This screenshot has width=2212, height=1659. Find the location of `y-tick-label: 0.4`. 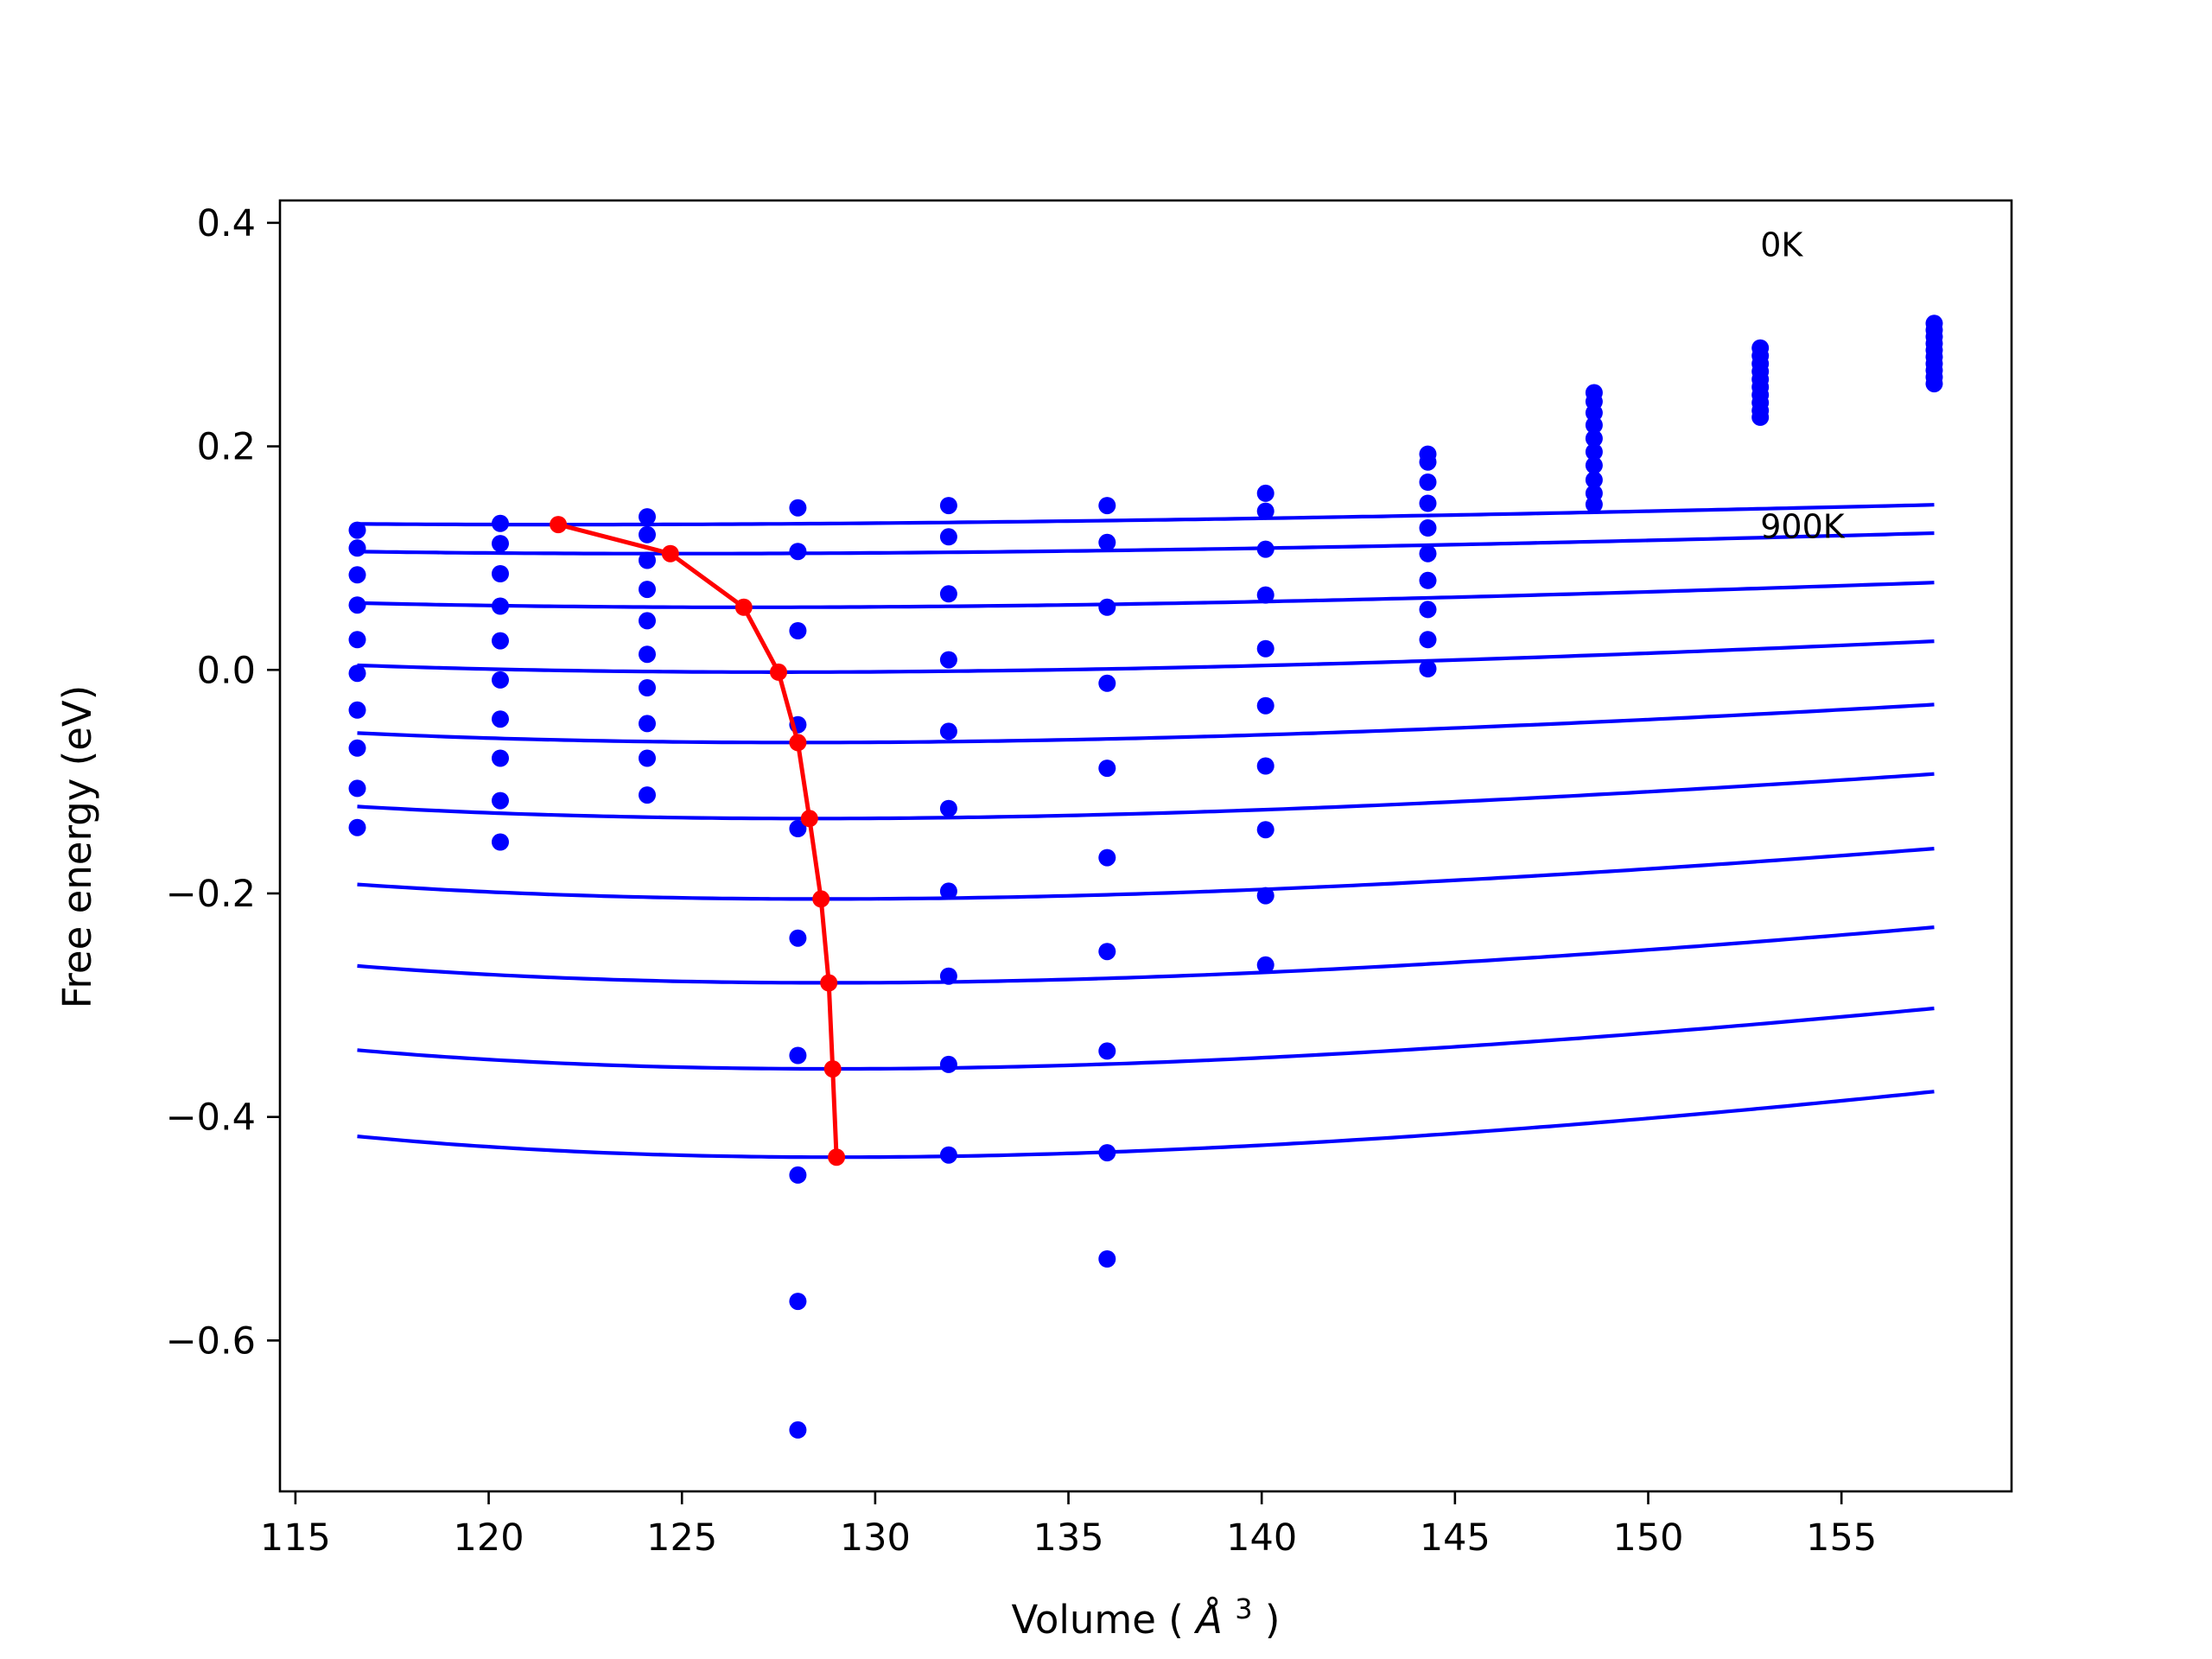

y-tick-label: 0.4 is located at coordinates (226, 223).